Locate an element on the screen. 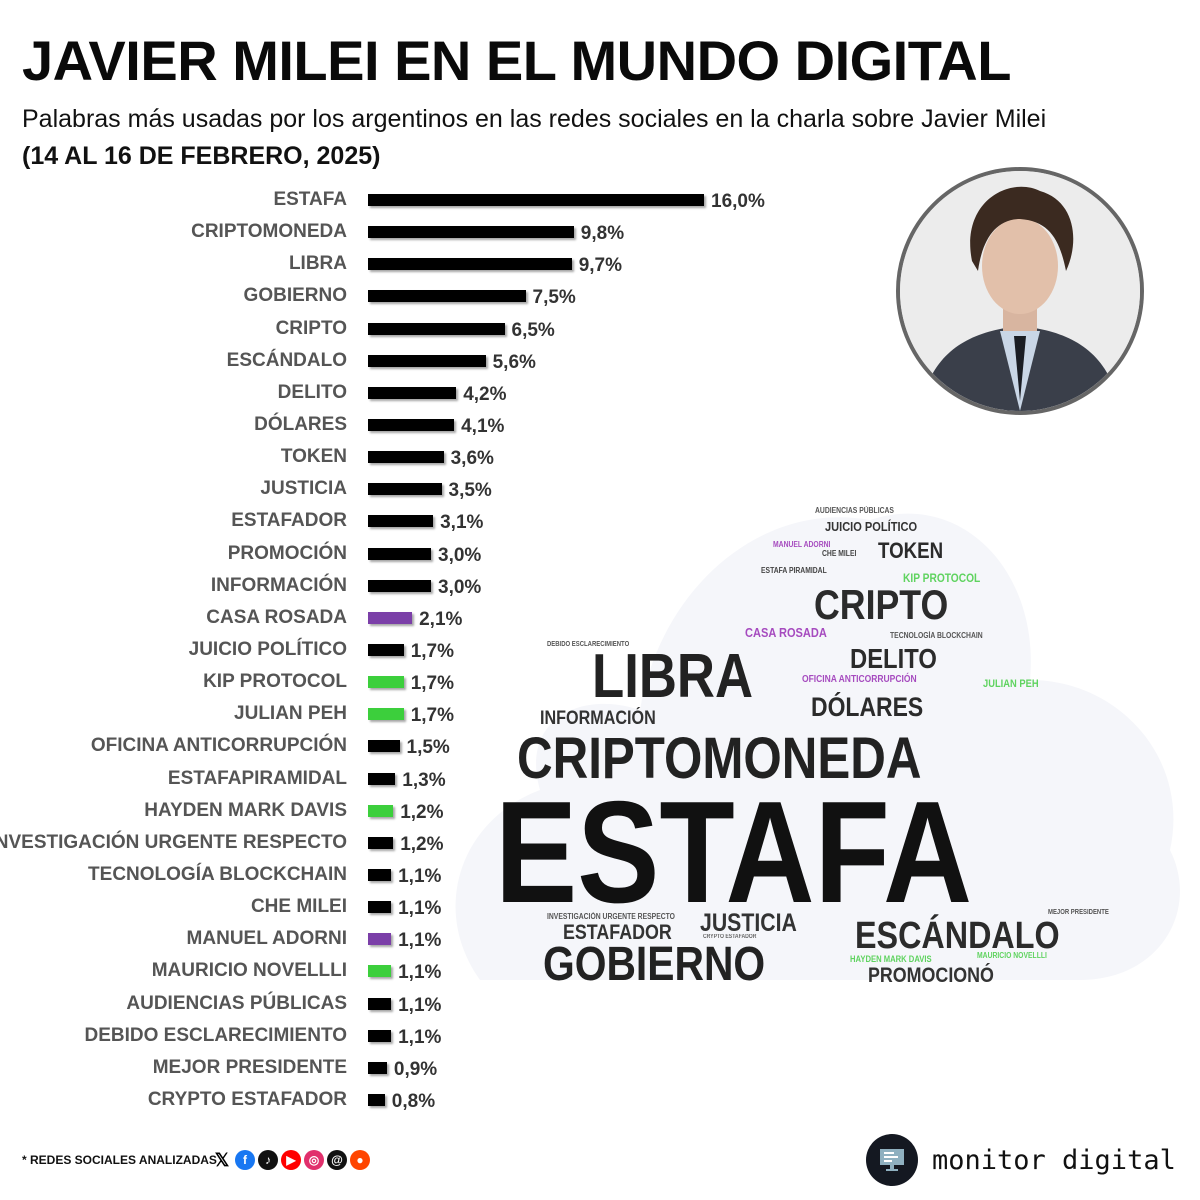 This screenshot has width=1200, height=1200. reddit-icon: ● is located at coordinates (360, 1160).